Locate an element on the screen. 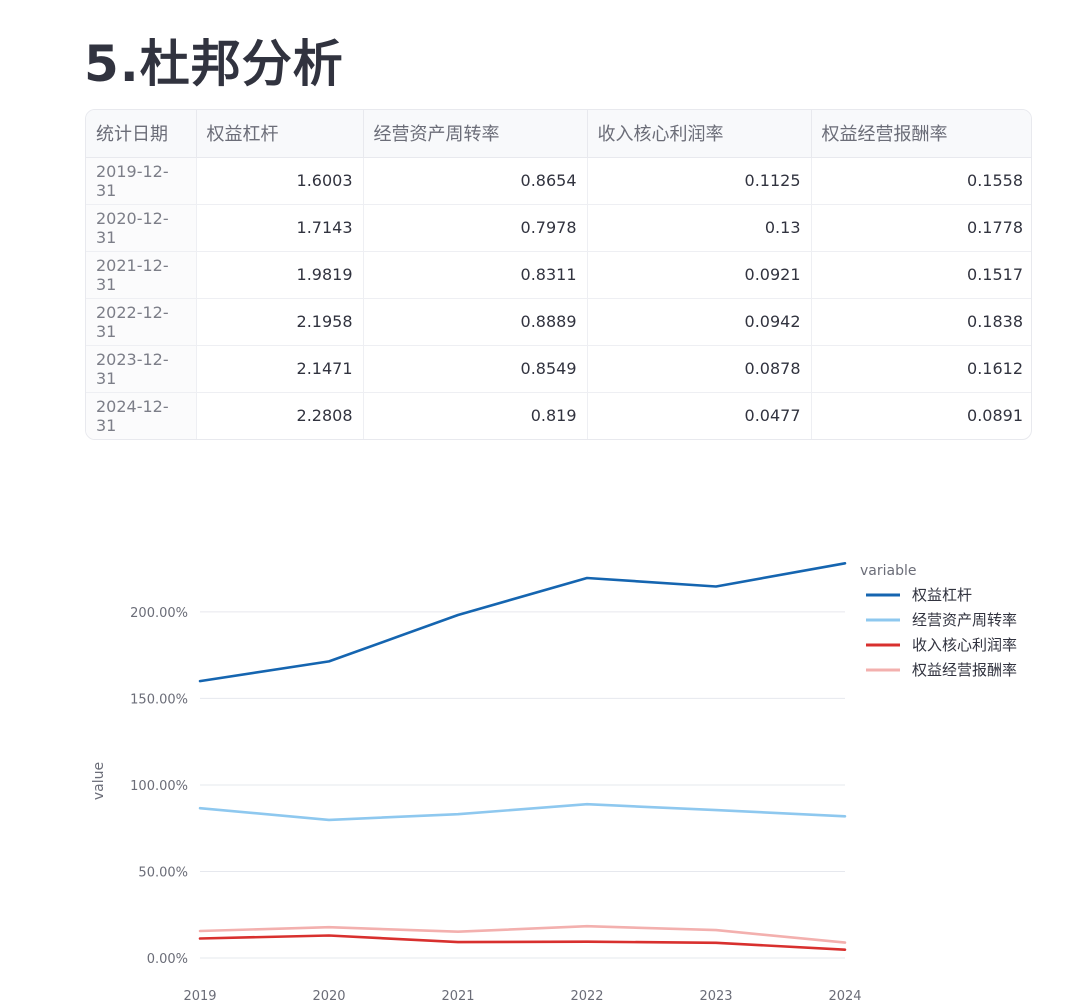 Image resolution: width=1080 pixels, height=1008 pixels. table-cell-date: 2024-12-31 is located at coordinates (141, 415).